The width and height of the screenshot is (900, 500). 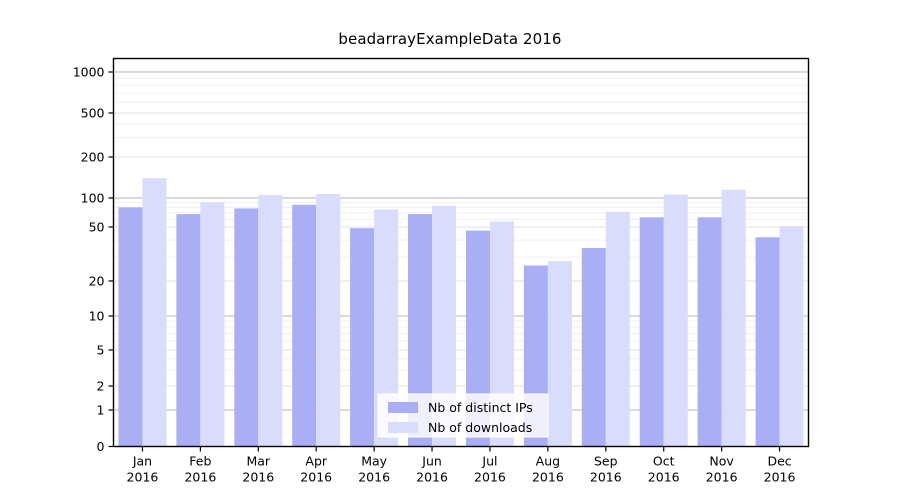 I want to click on y-tick-label: 2, so click(x=101, y=386).